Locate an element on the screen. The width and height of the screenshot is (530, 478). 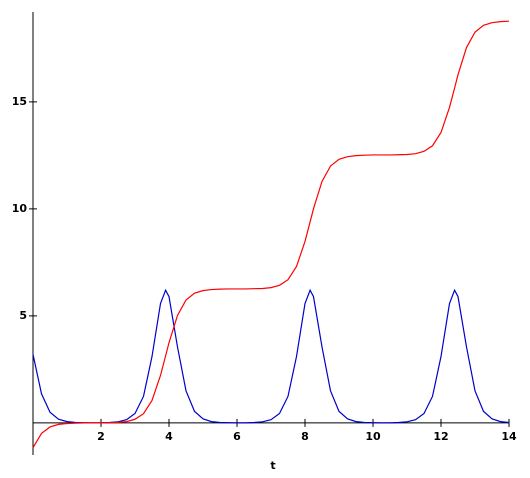
x-tick-label: 4 is located at coordinates (169, 436).